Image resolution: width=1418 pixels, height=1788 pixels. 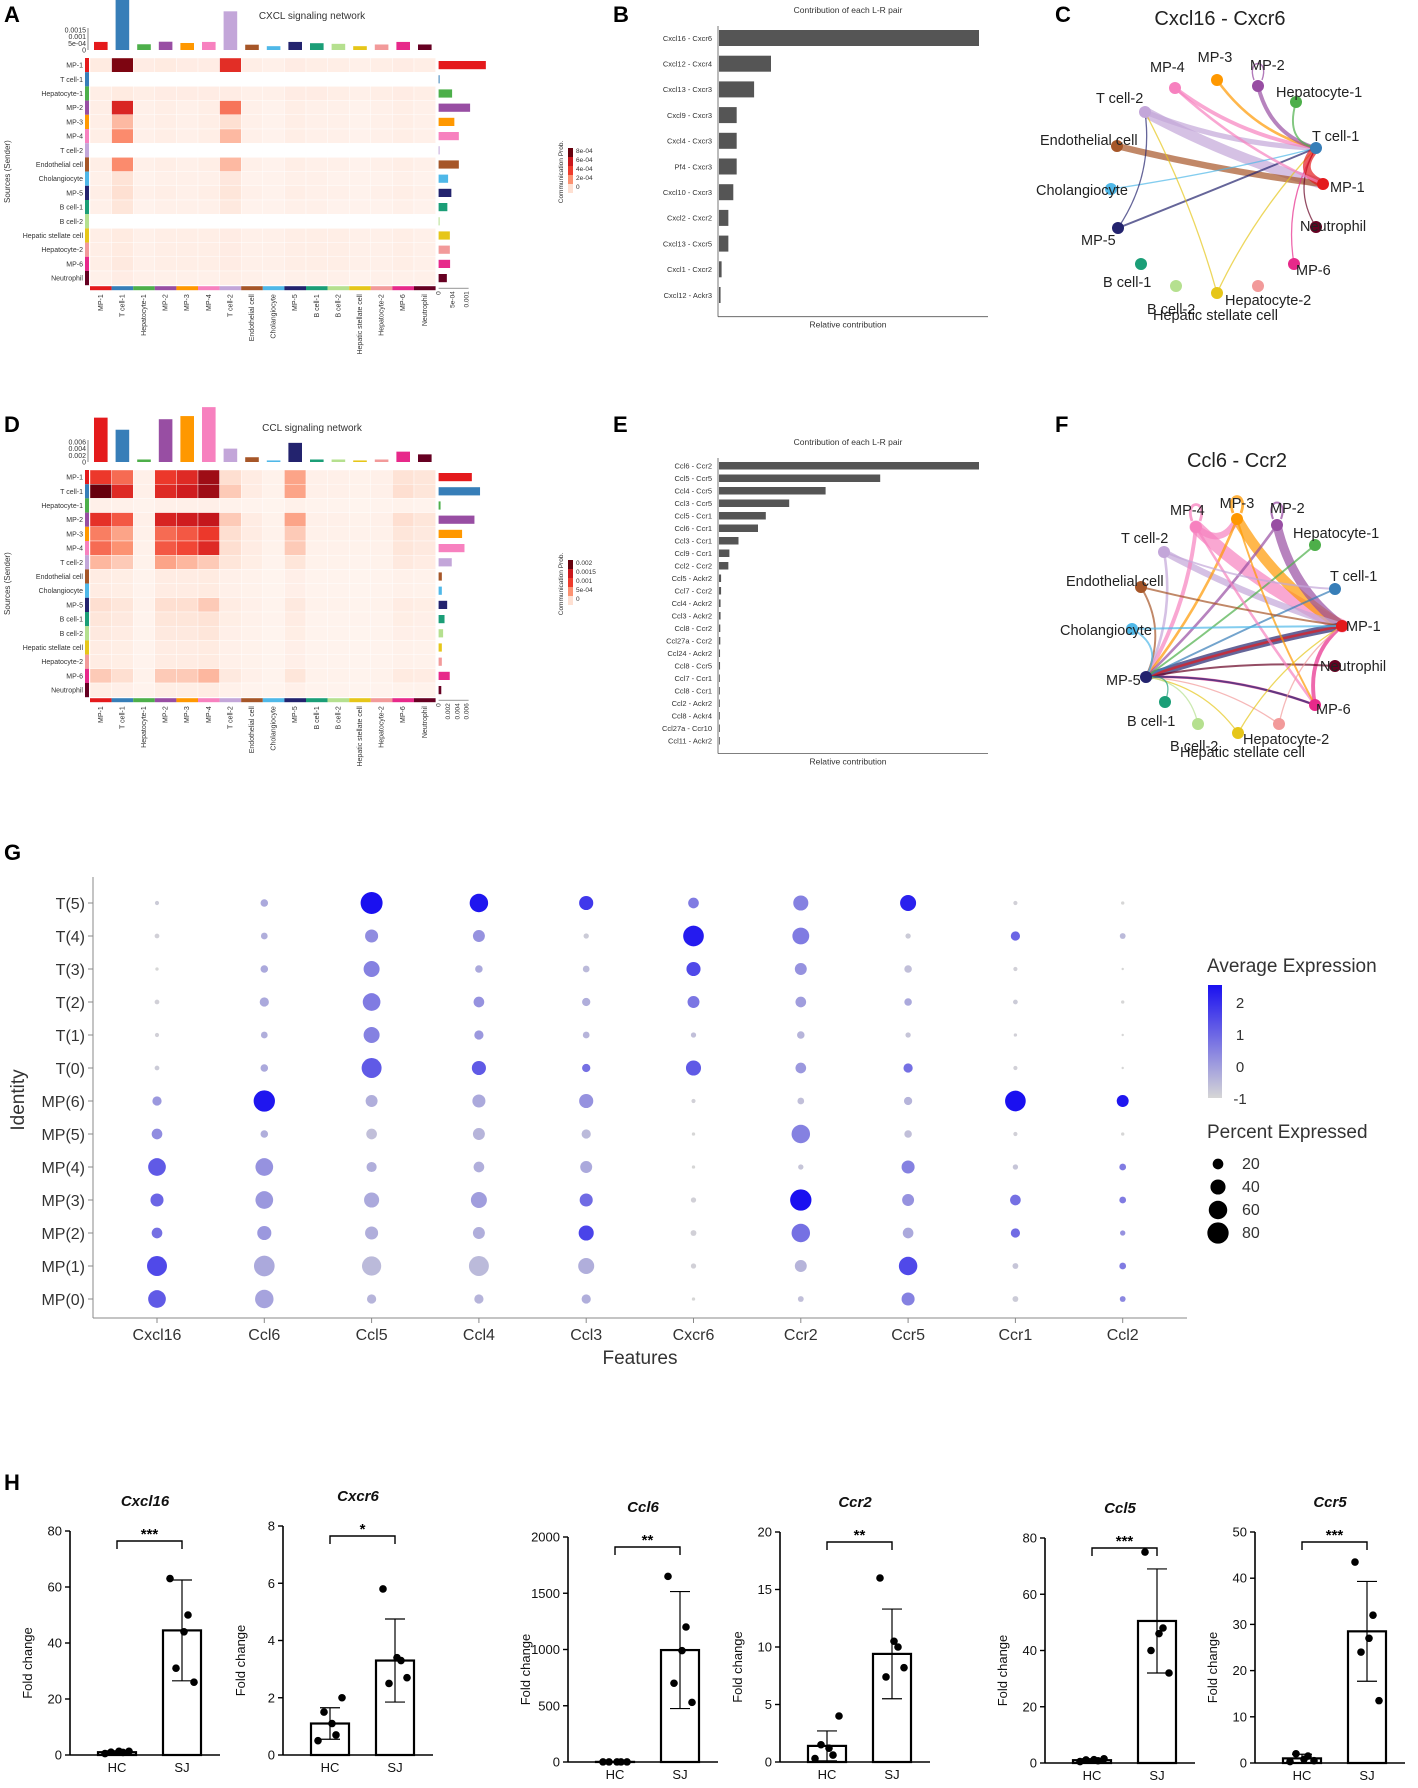 What do you see at coordinates (449, 164) in the screenshot?
I see `heatmap-a-right-bar` at bounding box center [449, 164].